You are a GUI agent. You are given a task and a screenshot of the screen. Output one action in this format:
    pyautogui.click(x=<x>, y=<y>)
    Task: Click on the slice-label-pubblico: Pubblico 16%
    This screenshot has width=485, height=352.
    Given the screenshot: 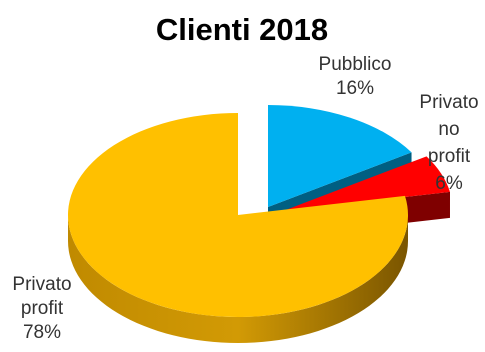 What is the action you would take?
    pyautogui.click(x=355, y=76)
    